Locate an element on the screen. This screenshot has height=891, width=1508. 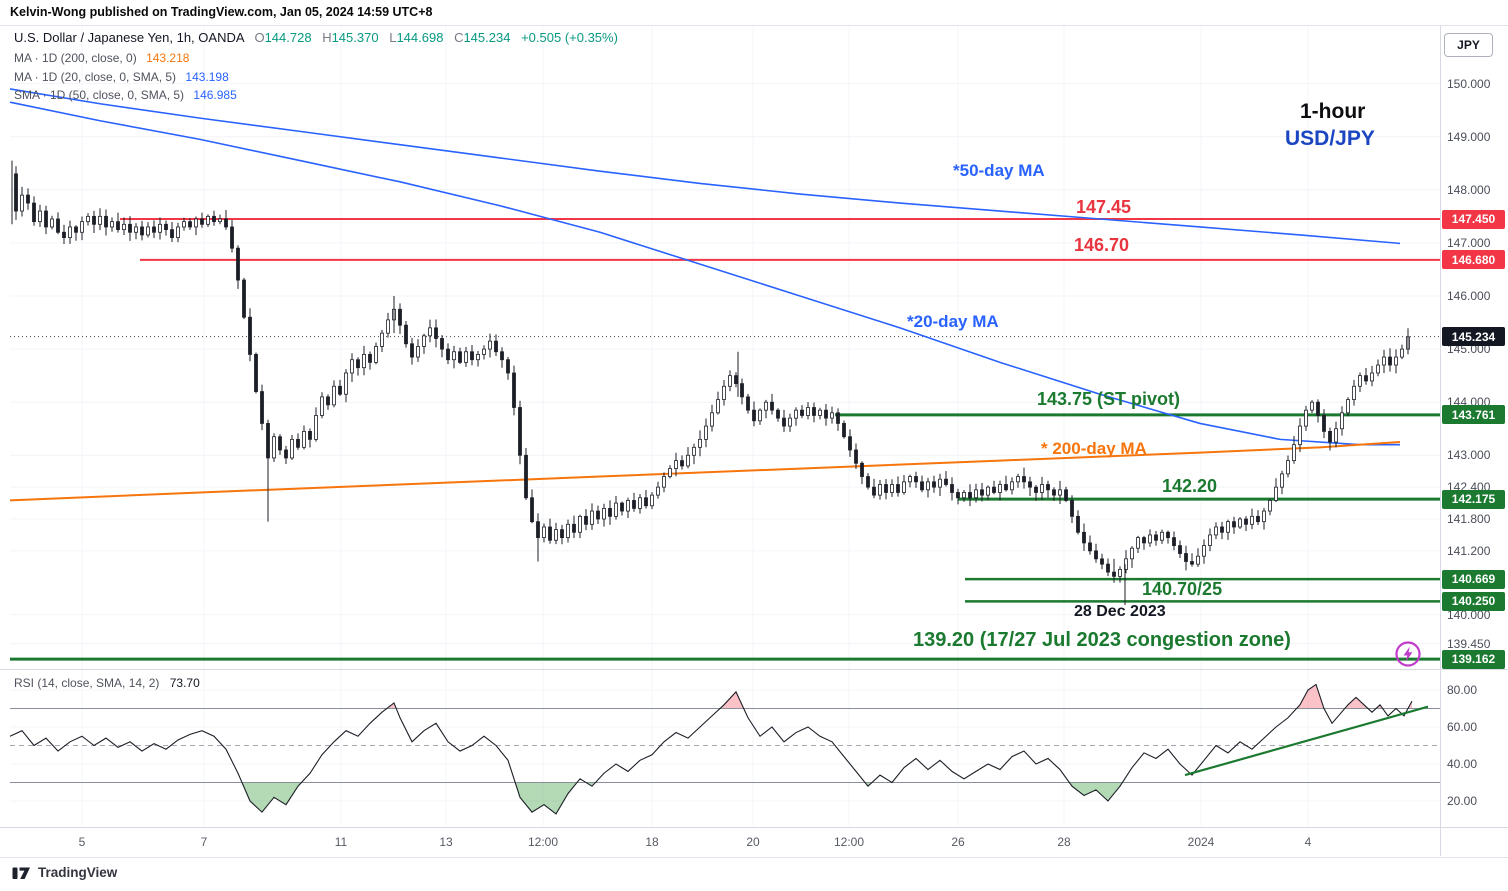
ma20-legend-label: MA · 1D (20, close, 0, SMA, 5) is located at coordinates (95, 76).